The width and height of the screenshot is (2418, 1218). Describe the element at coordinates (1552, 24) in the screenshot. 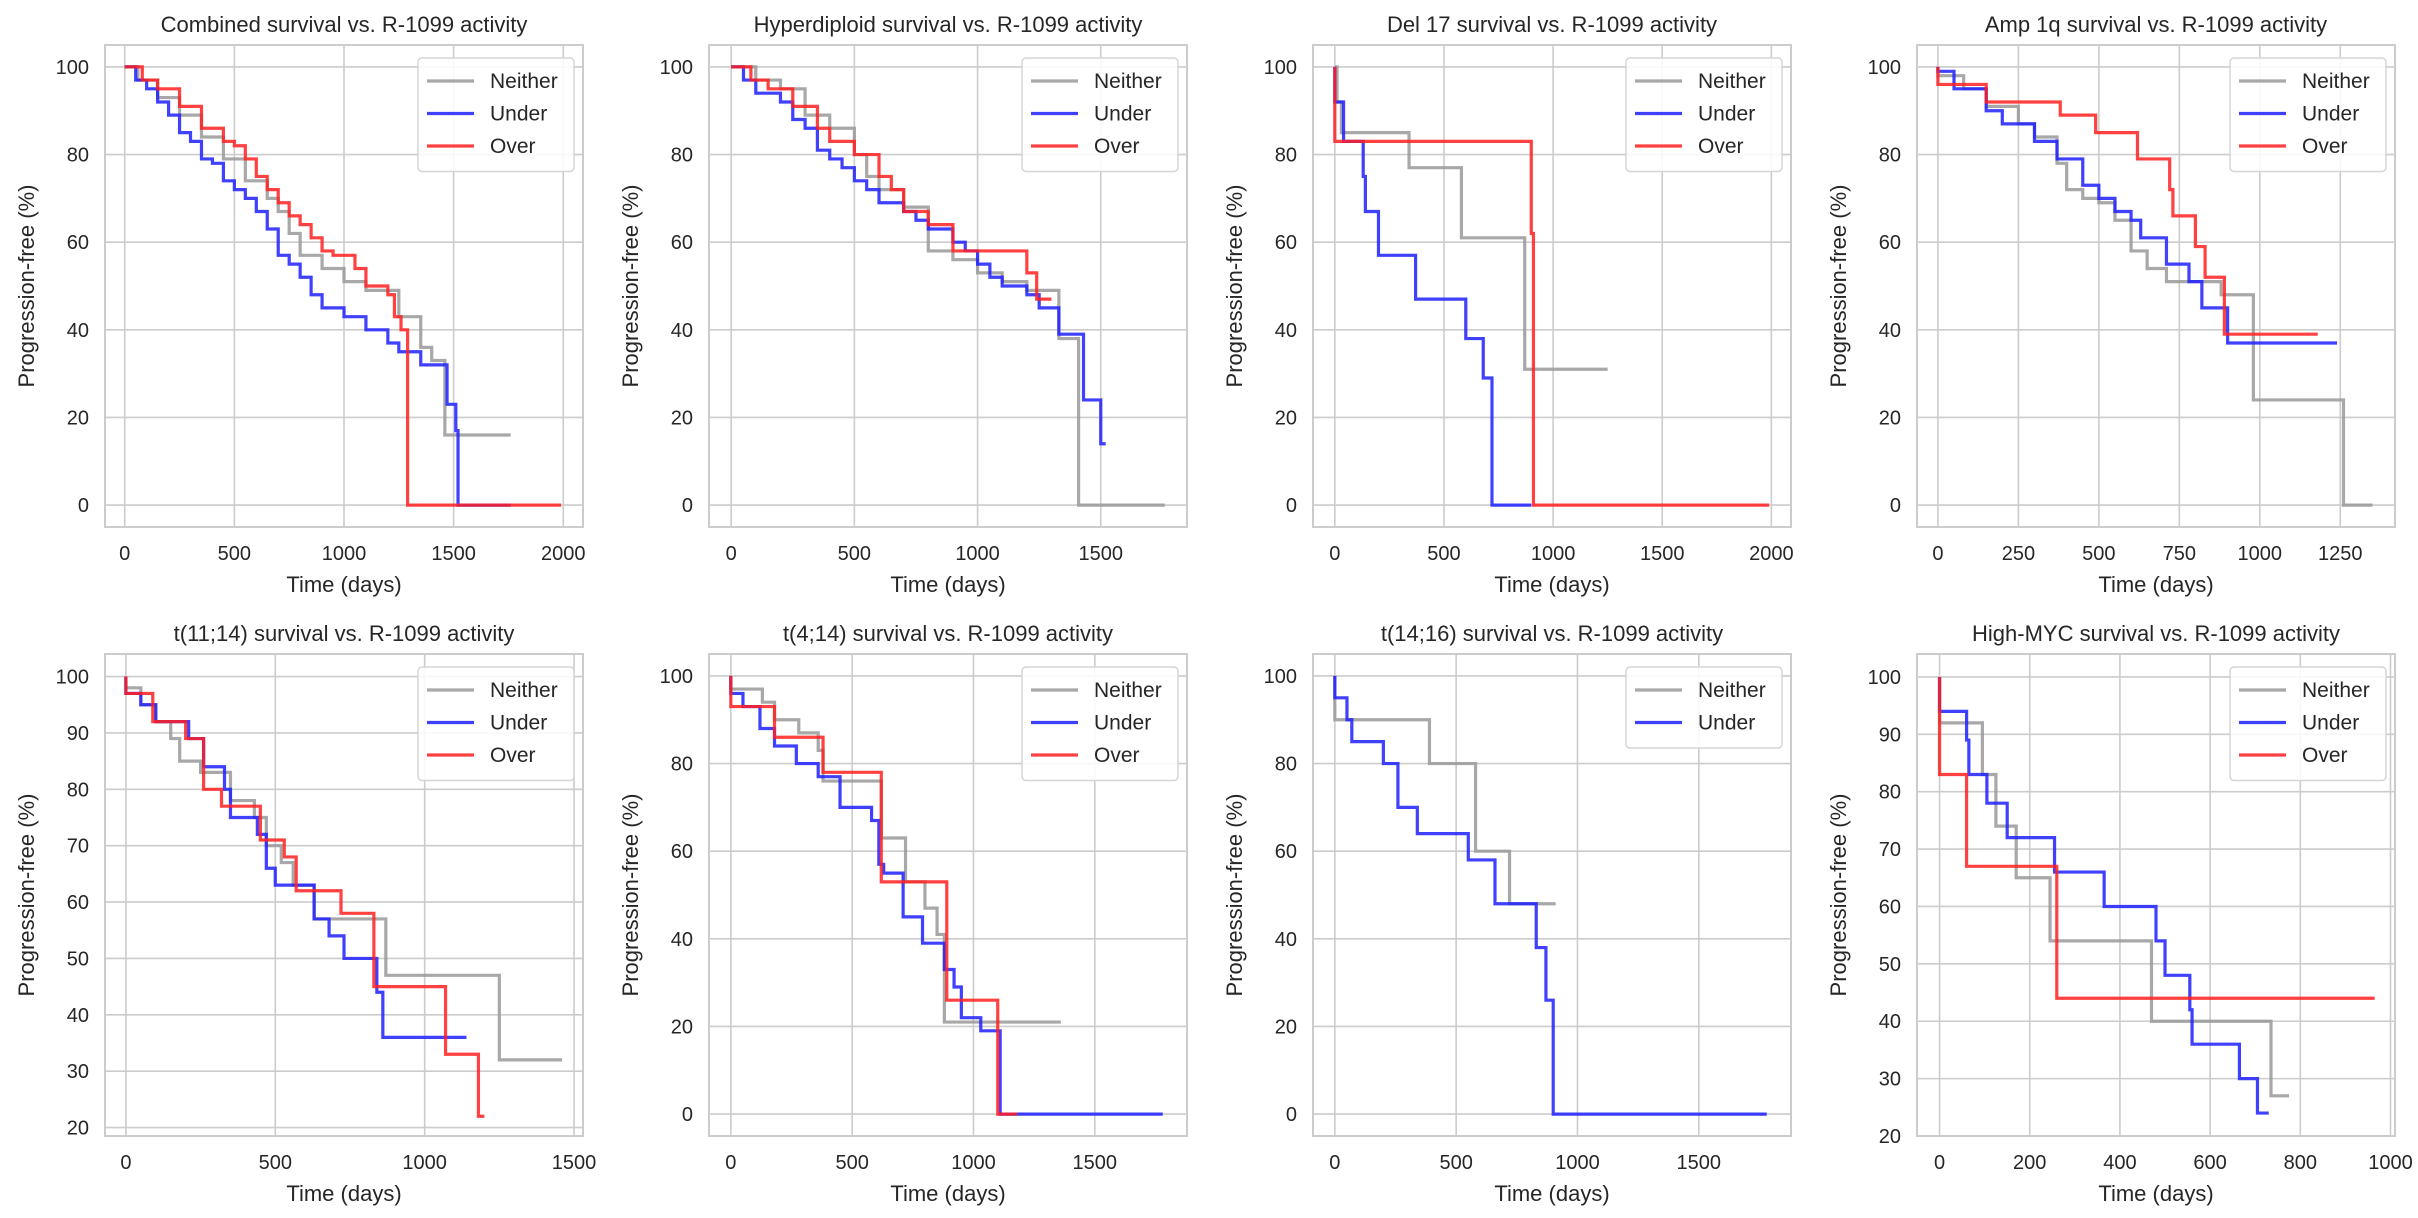

I see `chart-title: Del 17 survival vs. R-1099 activity` at that location.